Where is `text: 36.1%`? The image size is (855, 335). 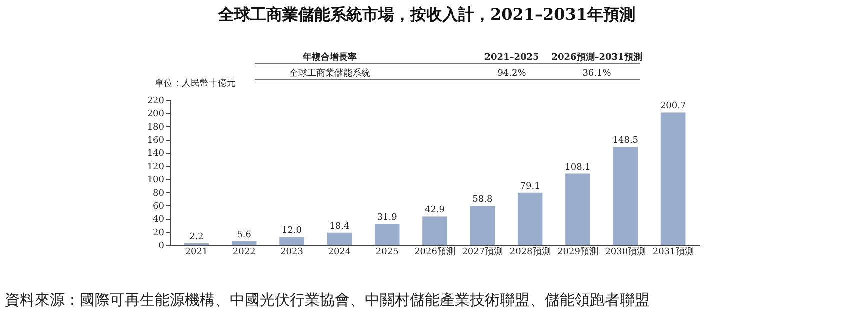
text: 36.1% is located at coordinates (597, 74).